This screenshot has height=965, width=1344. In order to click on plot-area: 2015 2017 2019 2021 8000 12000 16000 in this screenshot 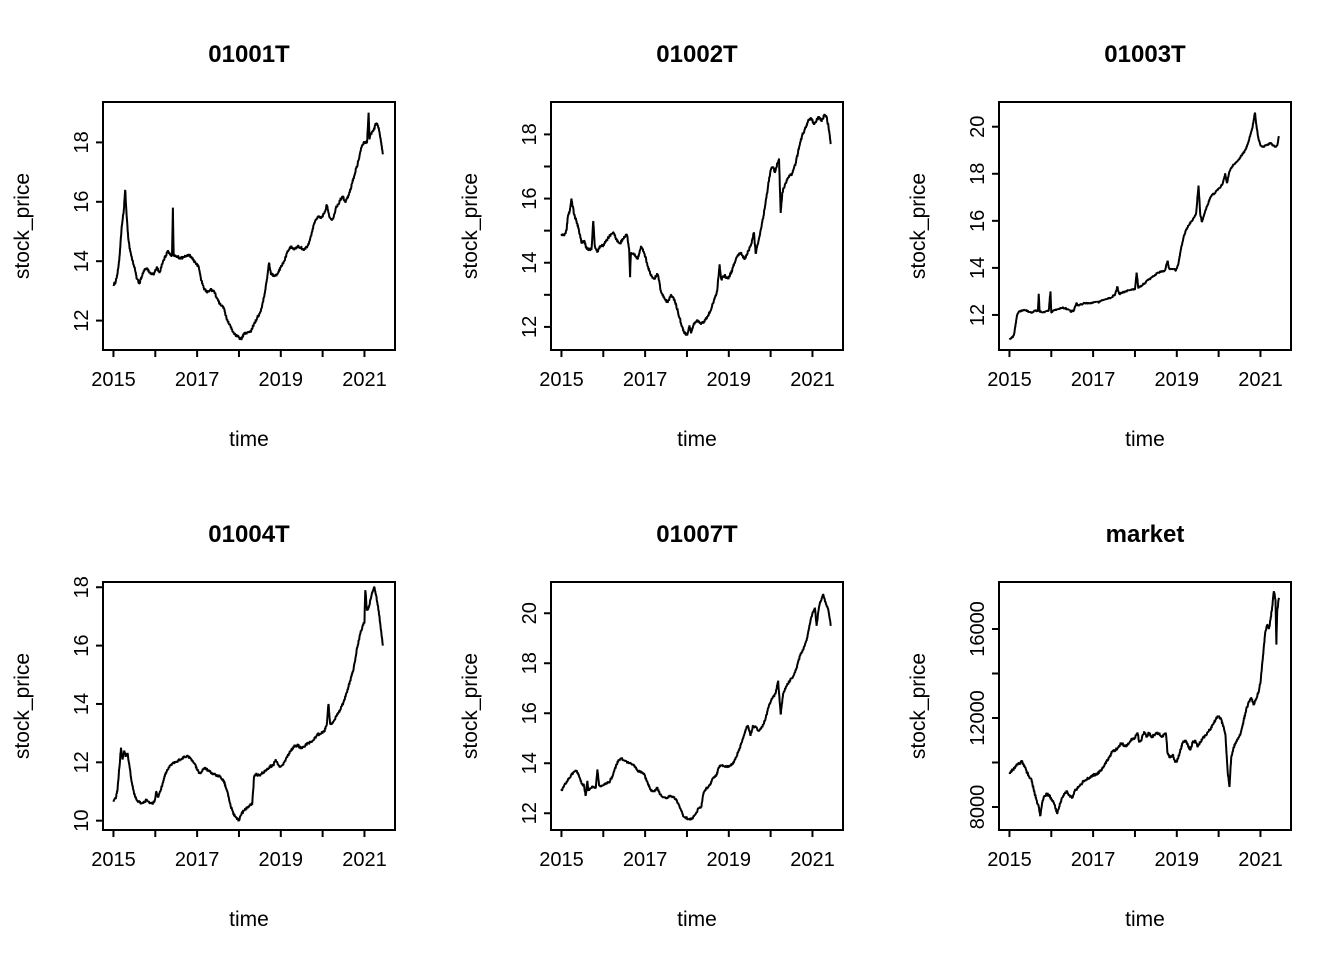, I will do `click(1129, 726)`.